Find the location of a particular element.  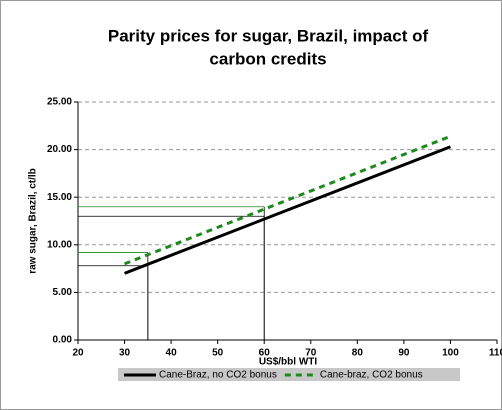

y-axis-label: raw sugar, Brazil, ct/lb is located at coordinates (33, 221).